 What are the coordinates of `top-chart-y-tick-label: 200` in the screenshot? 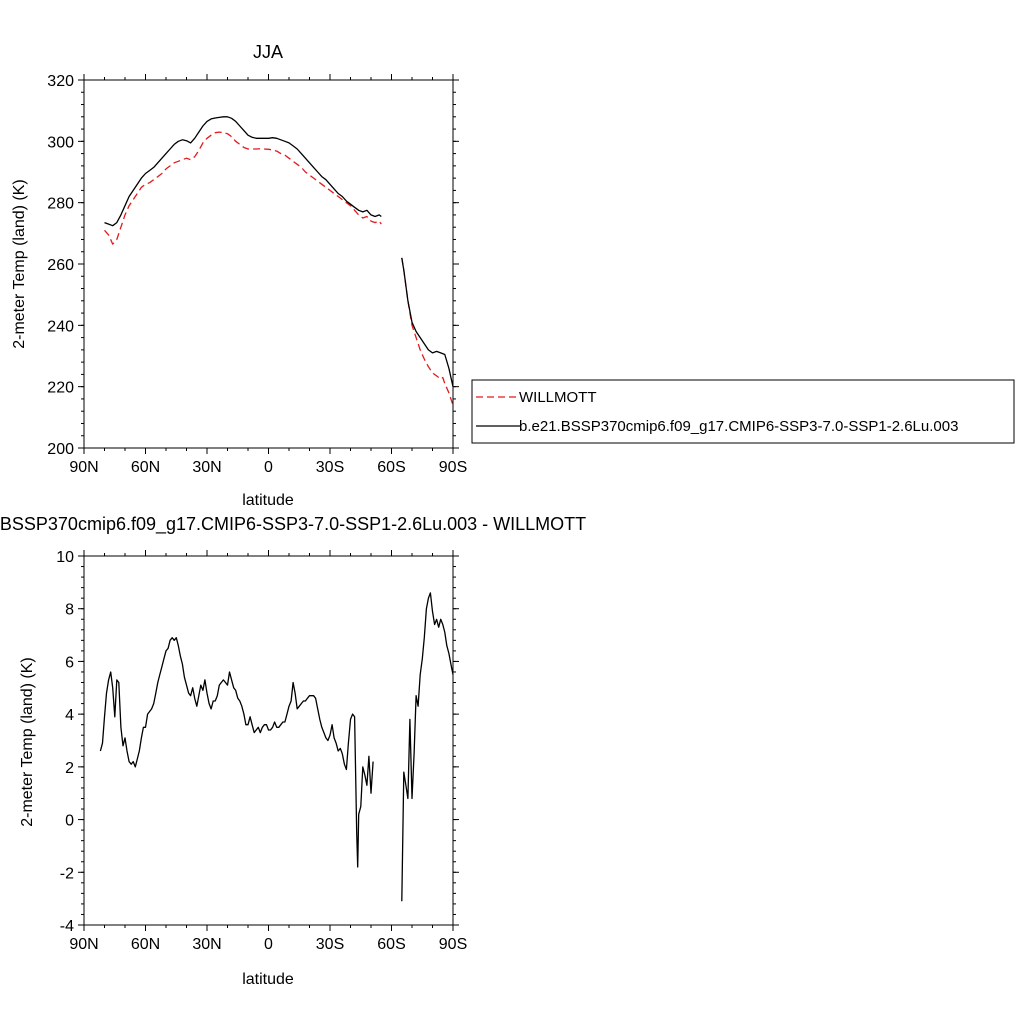 It's located at (60, 449).